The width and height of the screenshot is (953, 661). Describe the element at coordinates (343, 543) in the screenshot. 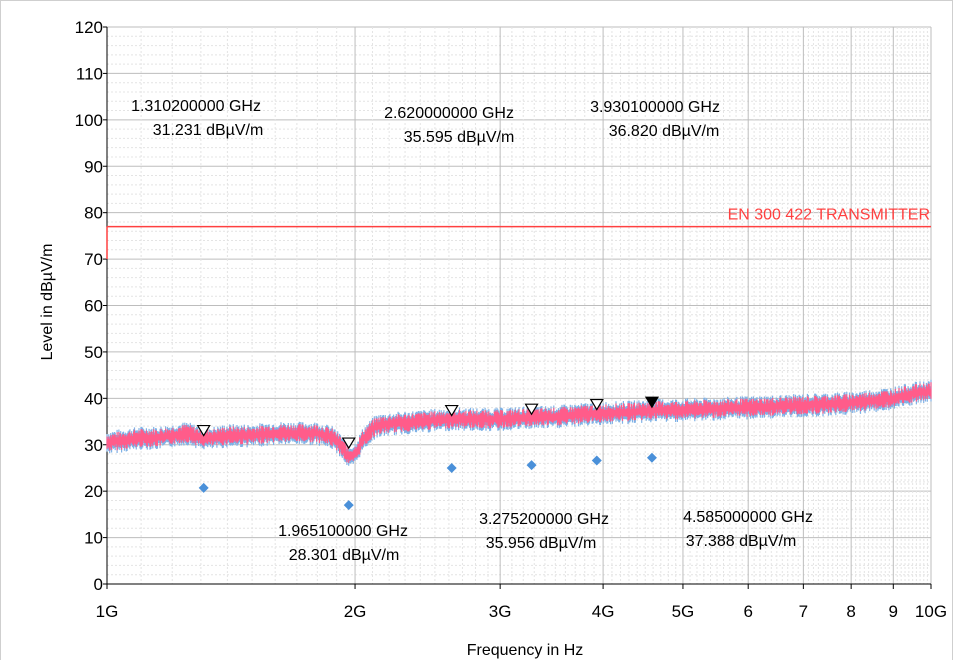

I see `annotation-a4: 1.965100000 GHz 28.301 dBµV/m` at that location.